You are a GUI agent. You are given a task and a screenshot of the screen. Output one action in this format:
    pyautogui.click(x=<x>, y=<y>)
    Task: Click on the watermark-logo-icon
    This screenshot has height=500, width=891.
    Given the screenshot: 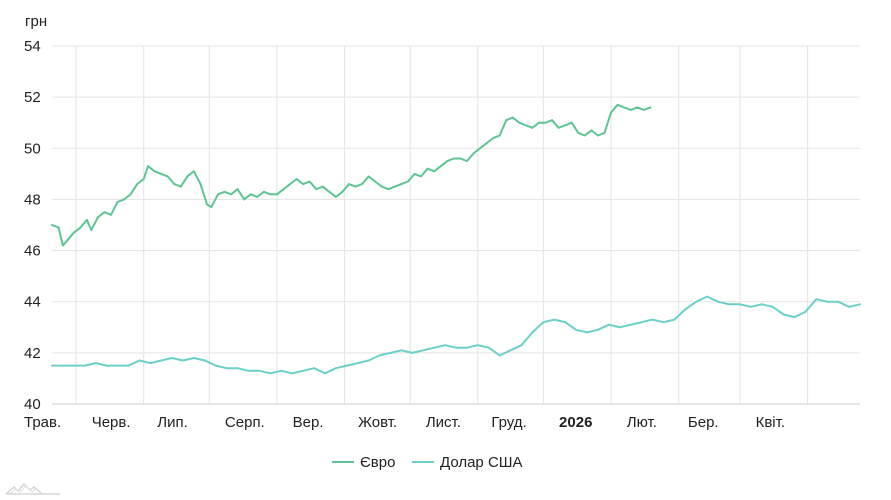 What is the action you would take?
    pyautogui.click(x=32, y=488)
    